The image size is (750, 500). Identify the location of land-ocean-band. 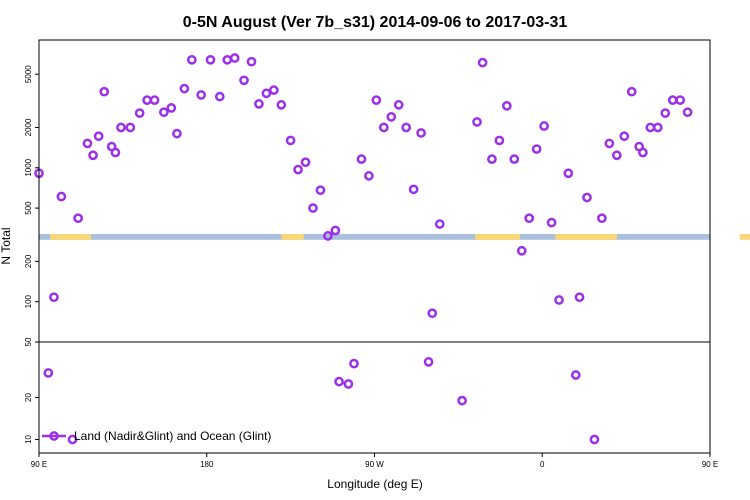
(394, 237).